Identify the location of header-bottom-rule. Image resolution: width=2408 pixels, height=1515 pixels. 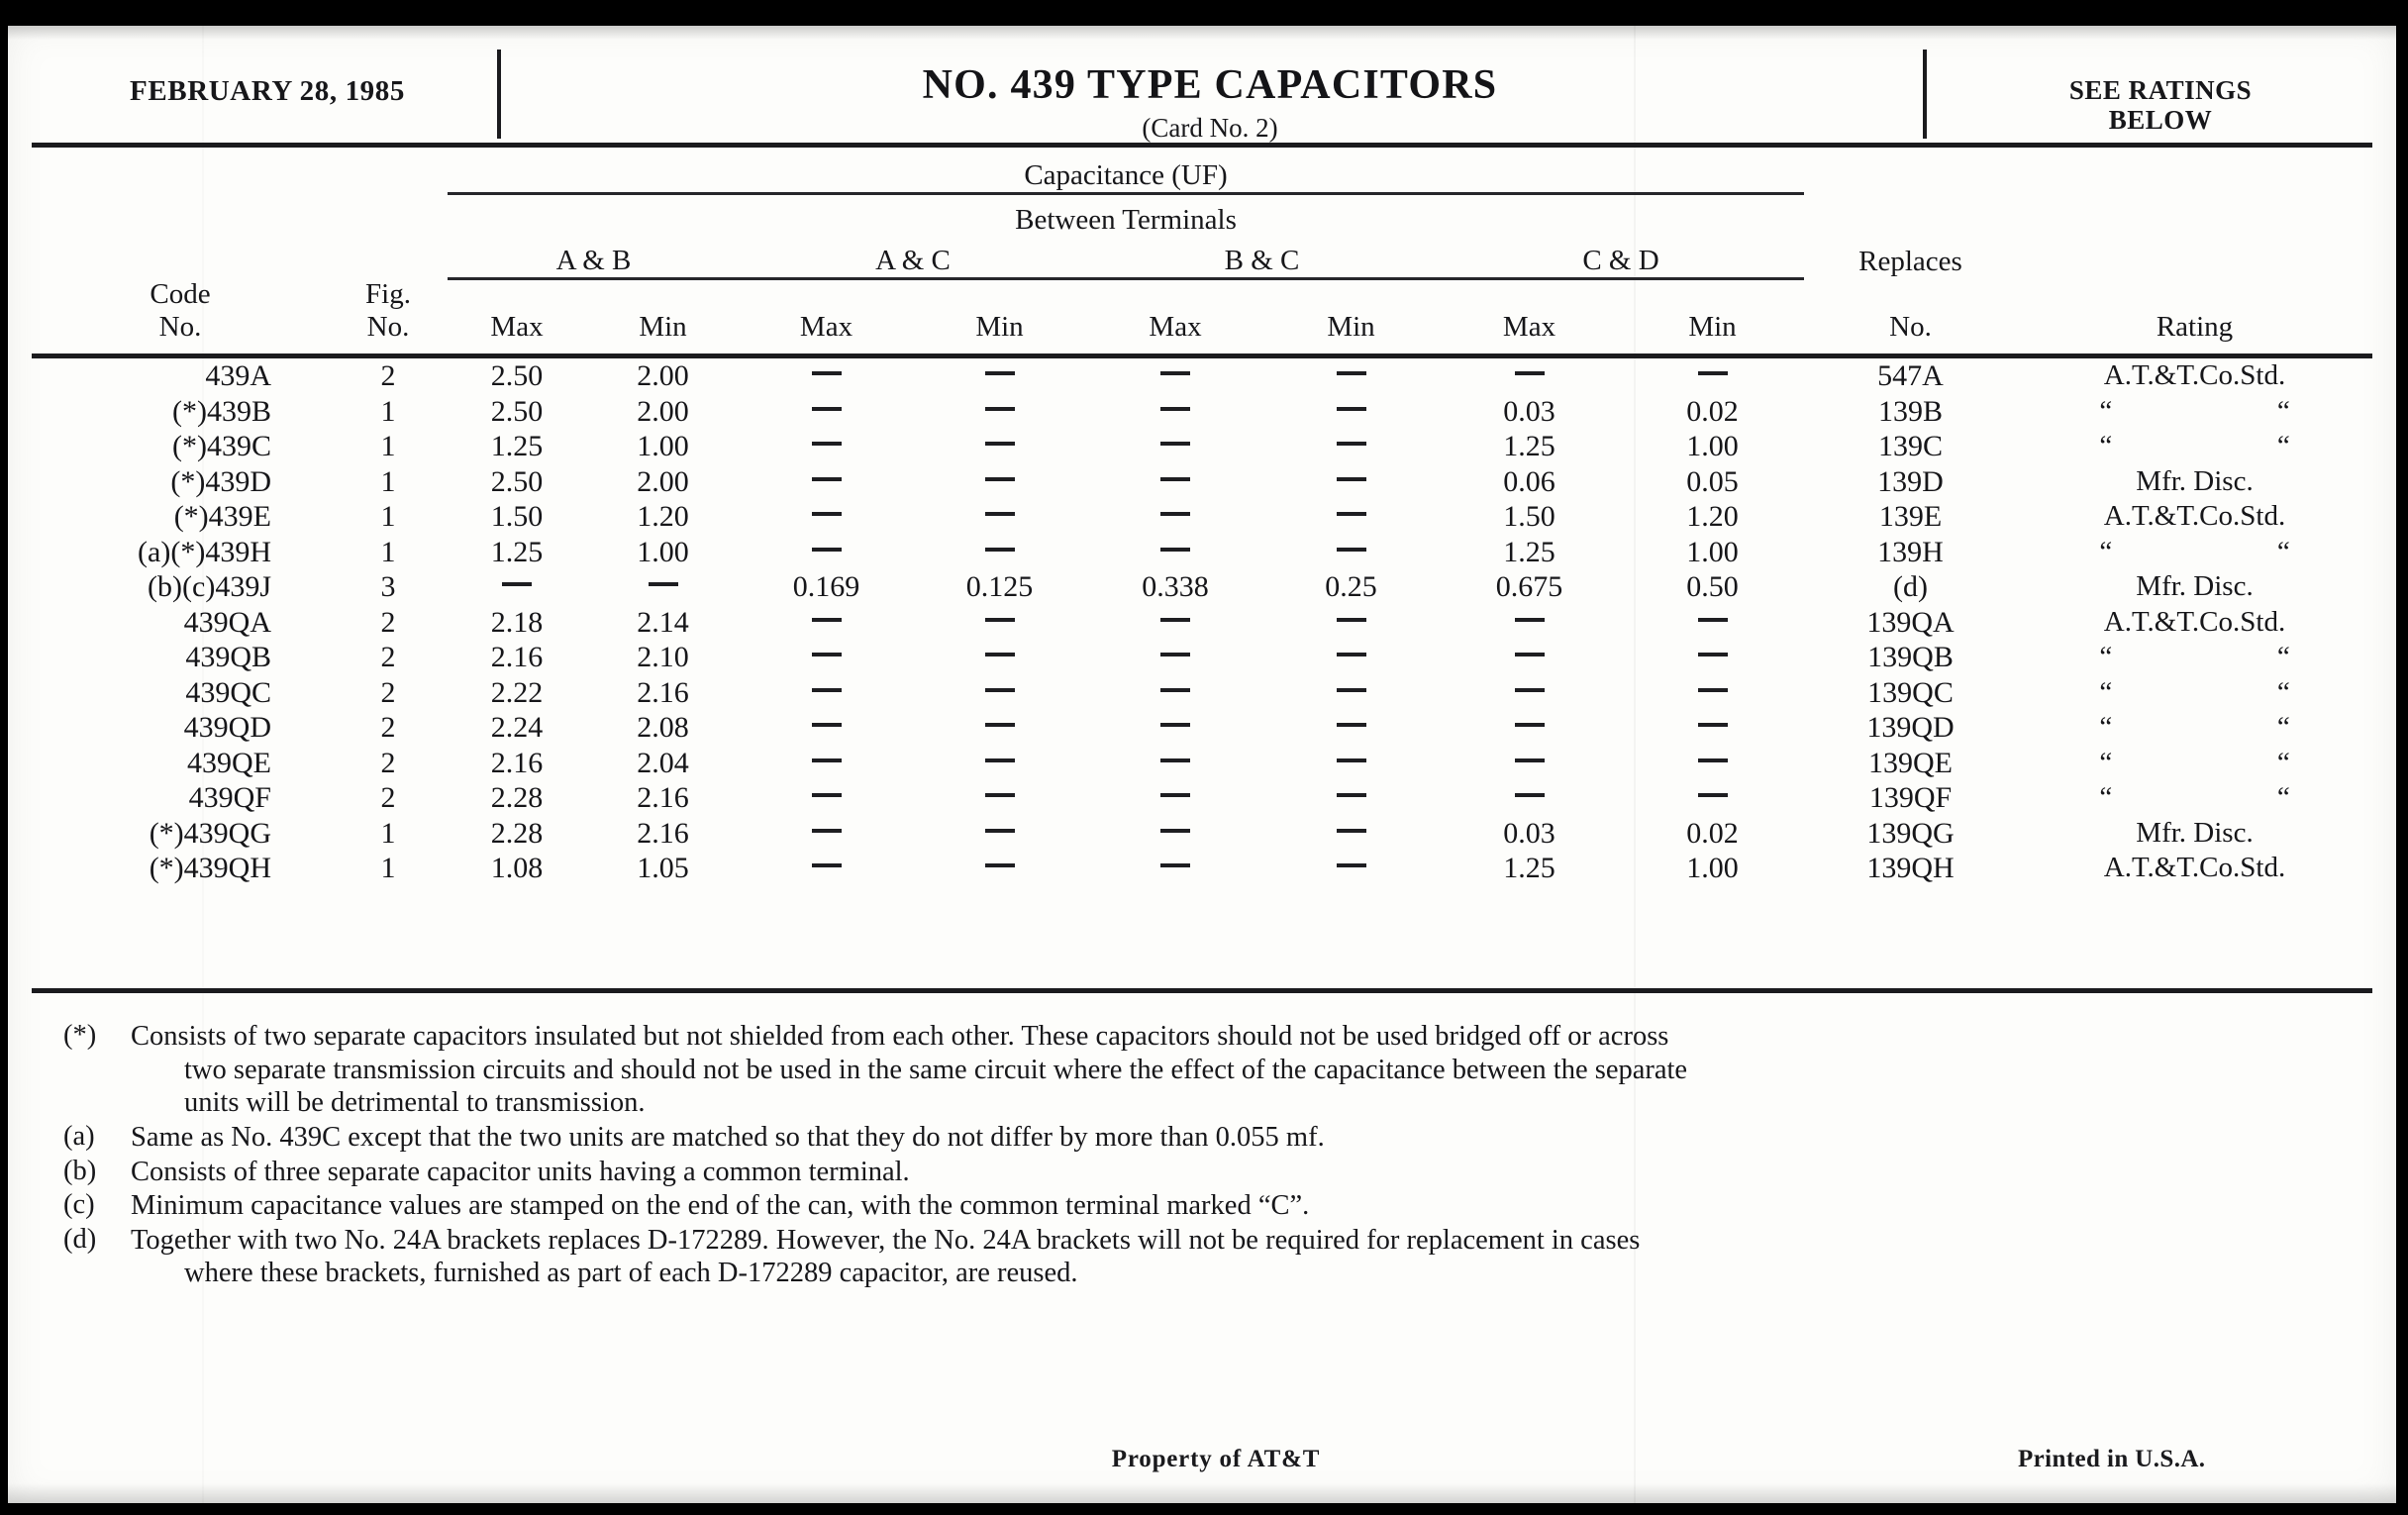
(1202, 146).